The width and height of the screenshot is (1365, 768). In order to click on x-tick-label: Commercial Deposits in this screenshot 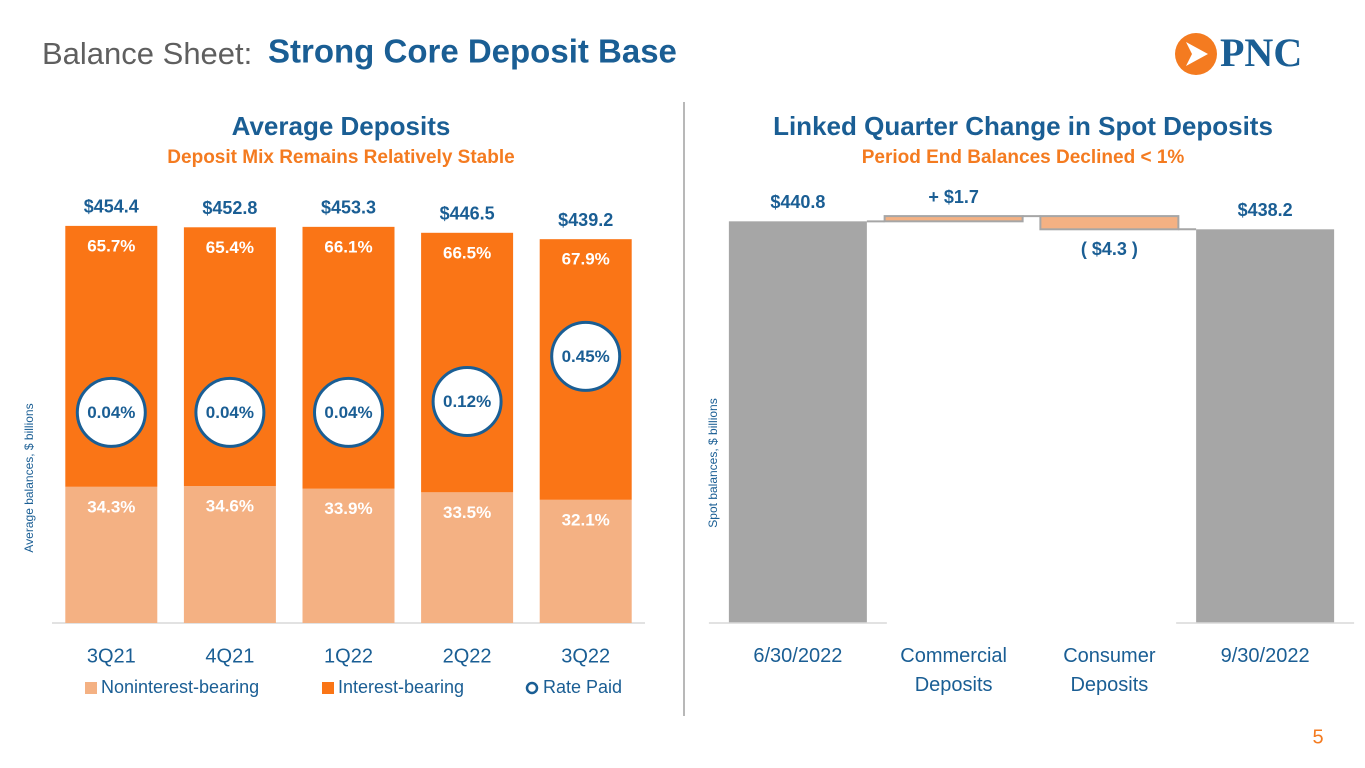, I will do `click(953, 670)`.